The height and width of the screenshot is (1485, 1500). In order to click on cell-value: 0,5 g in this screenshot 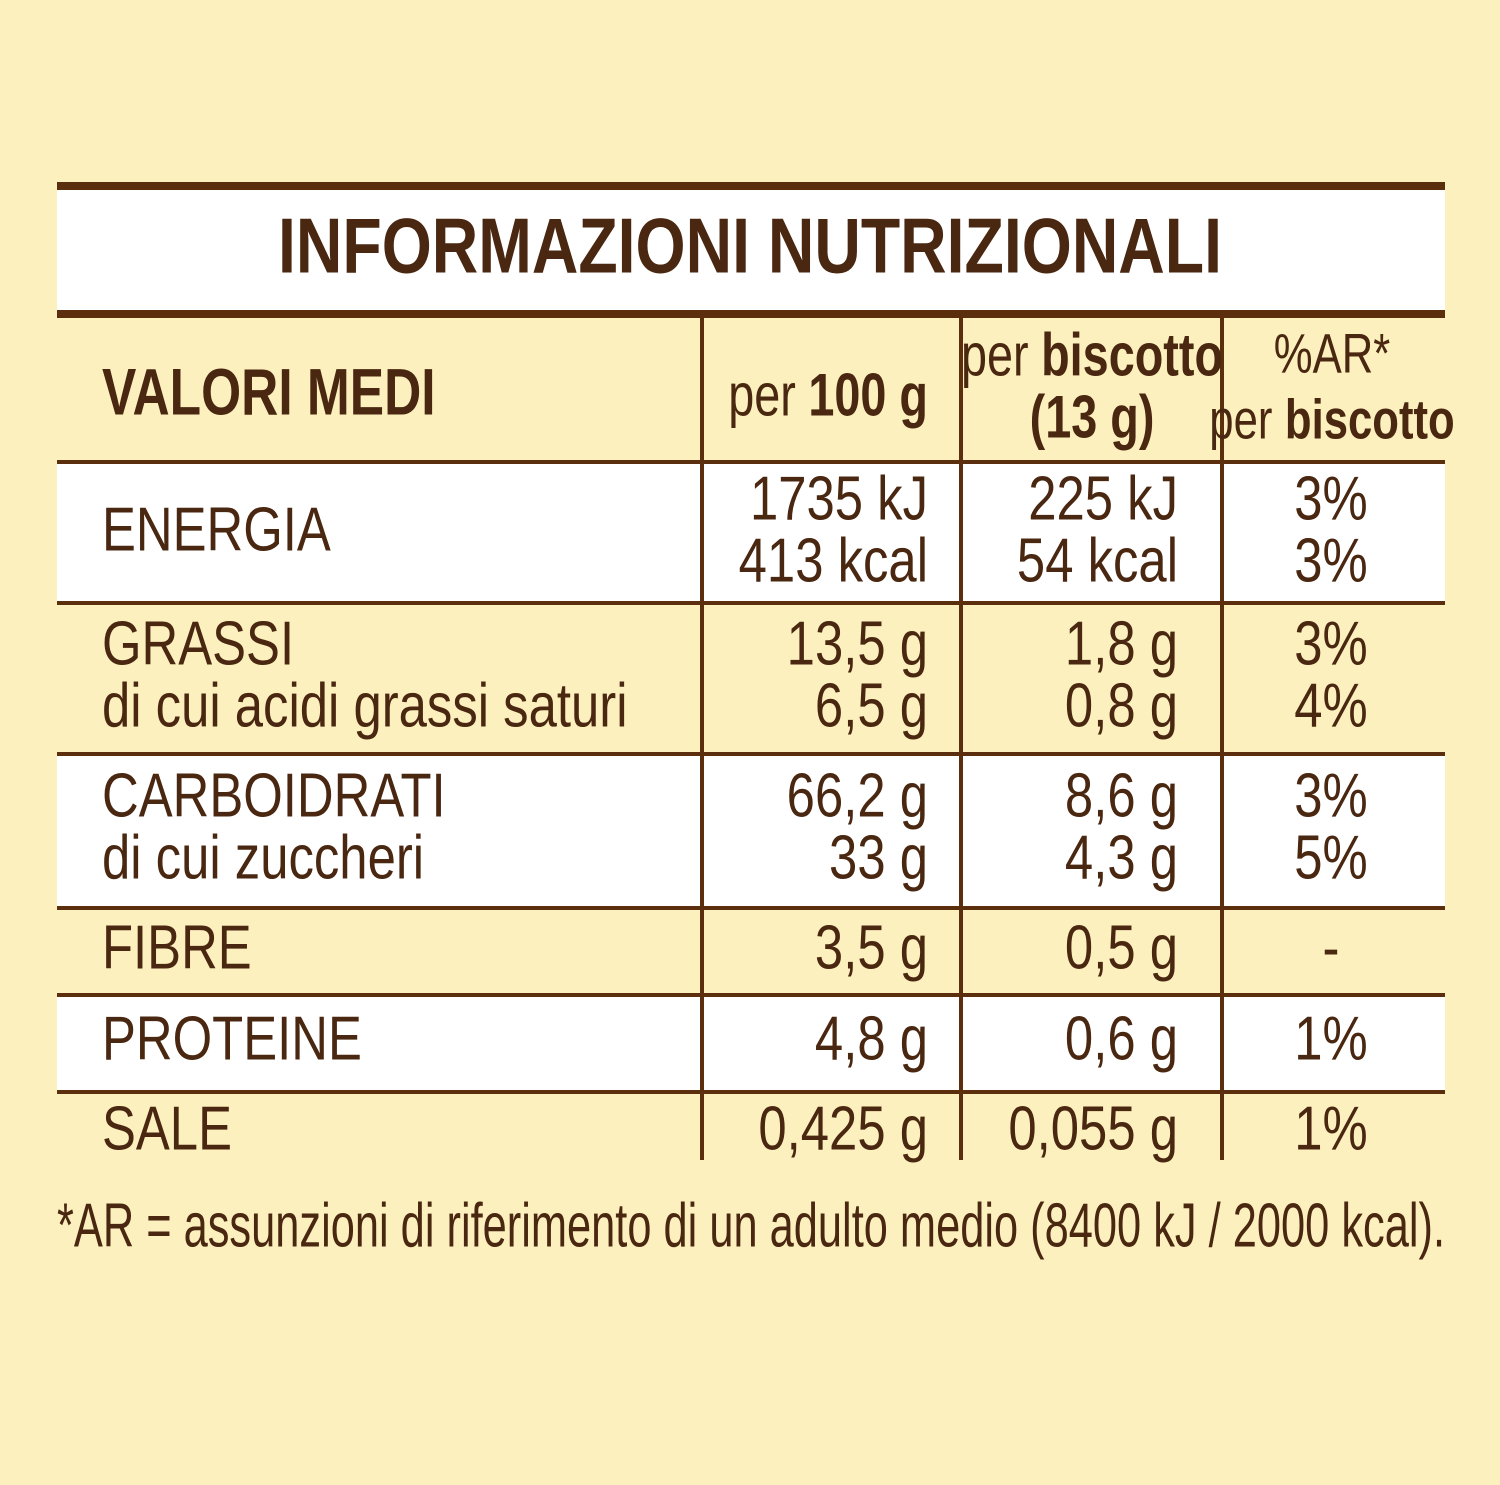, I will do `click(1121, 948)`.